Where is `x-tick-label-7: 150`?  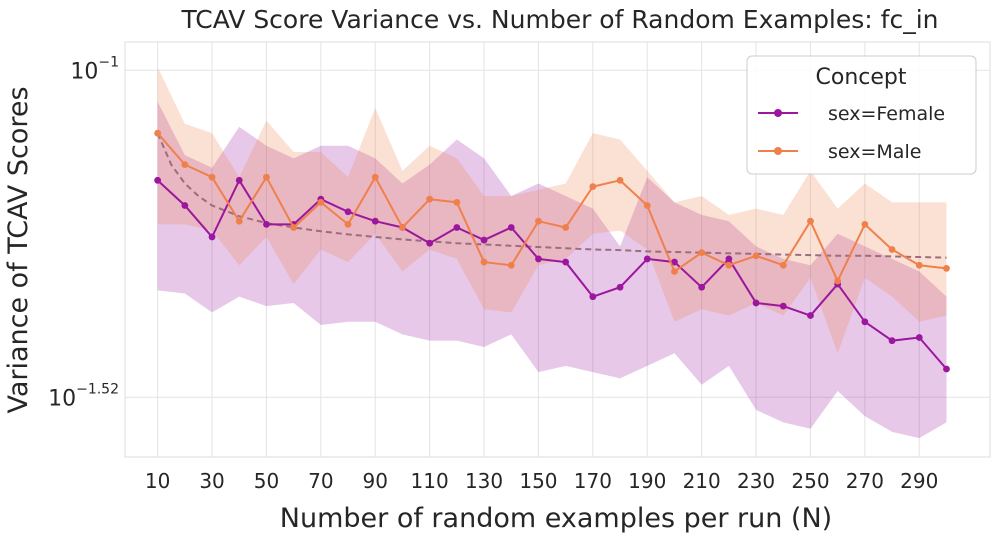 x-tick-label-7: 150 is located at coordinates (538, 481).